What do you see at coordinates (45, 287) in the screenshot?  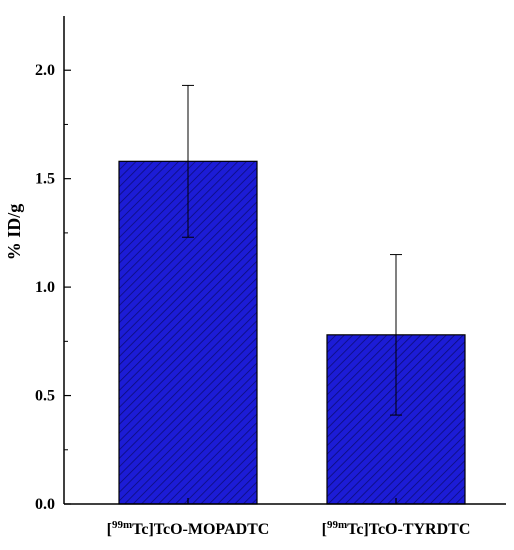 I see `y-tick-label: 1.0` at bounding box center [45, 287].